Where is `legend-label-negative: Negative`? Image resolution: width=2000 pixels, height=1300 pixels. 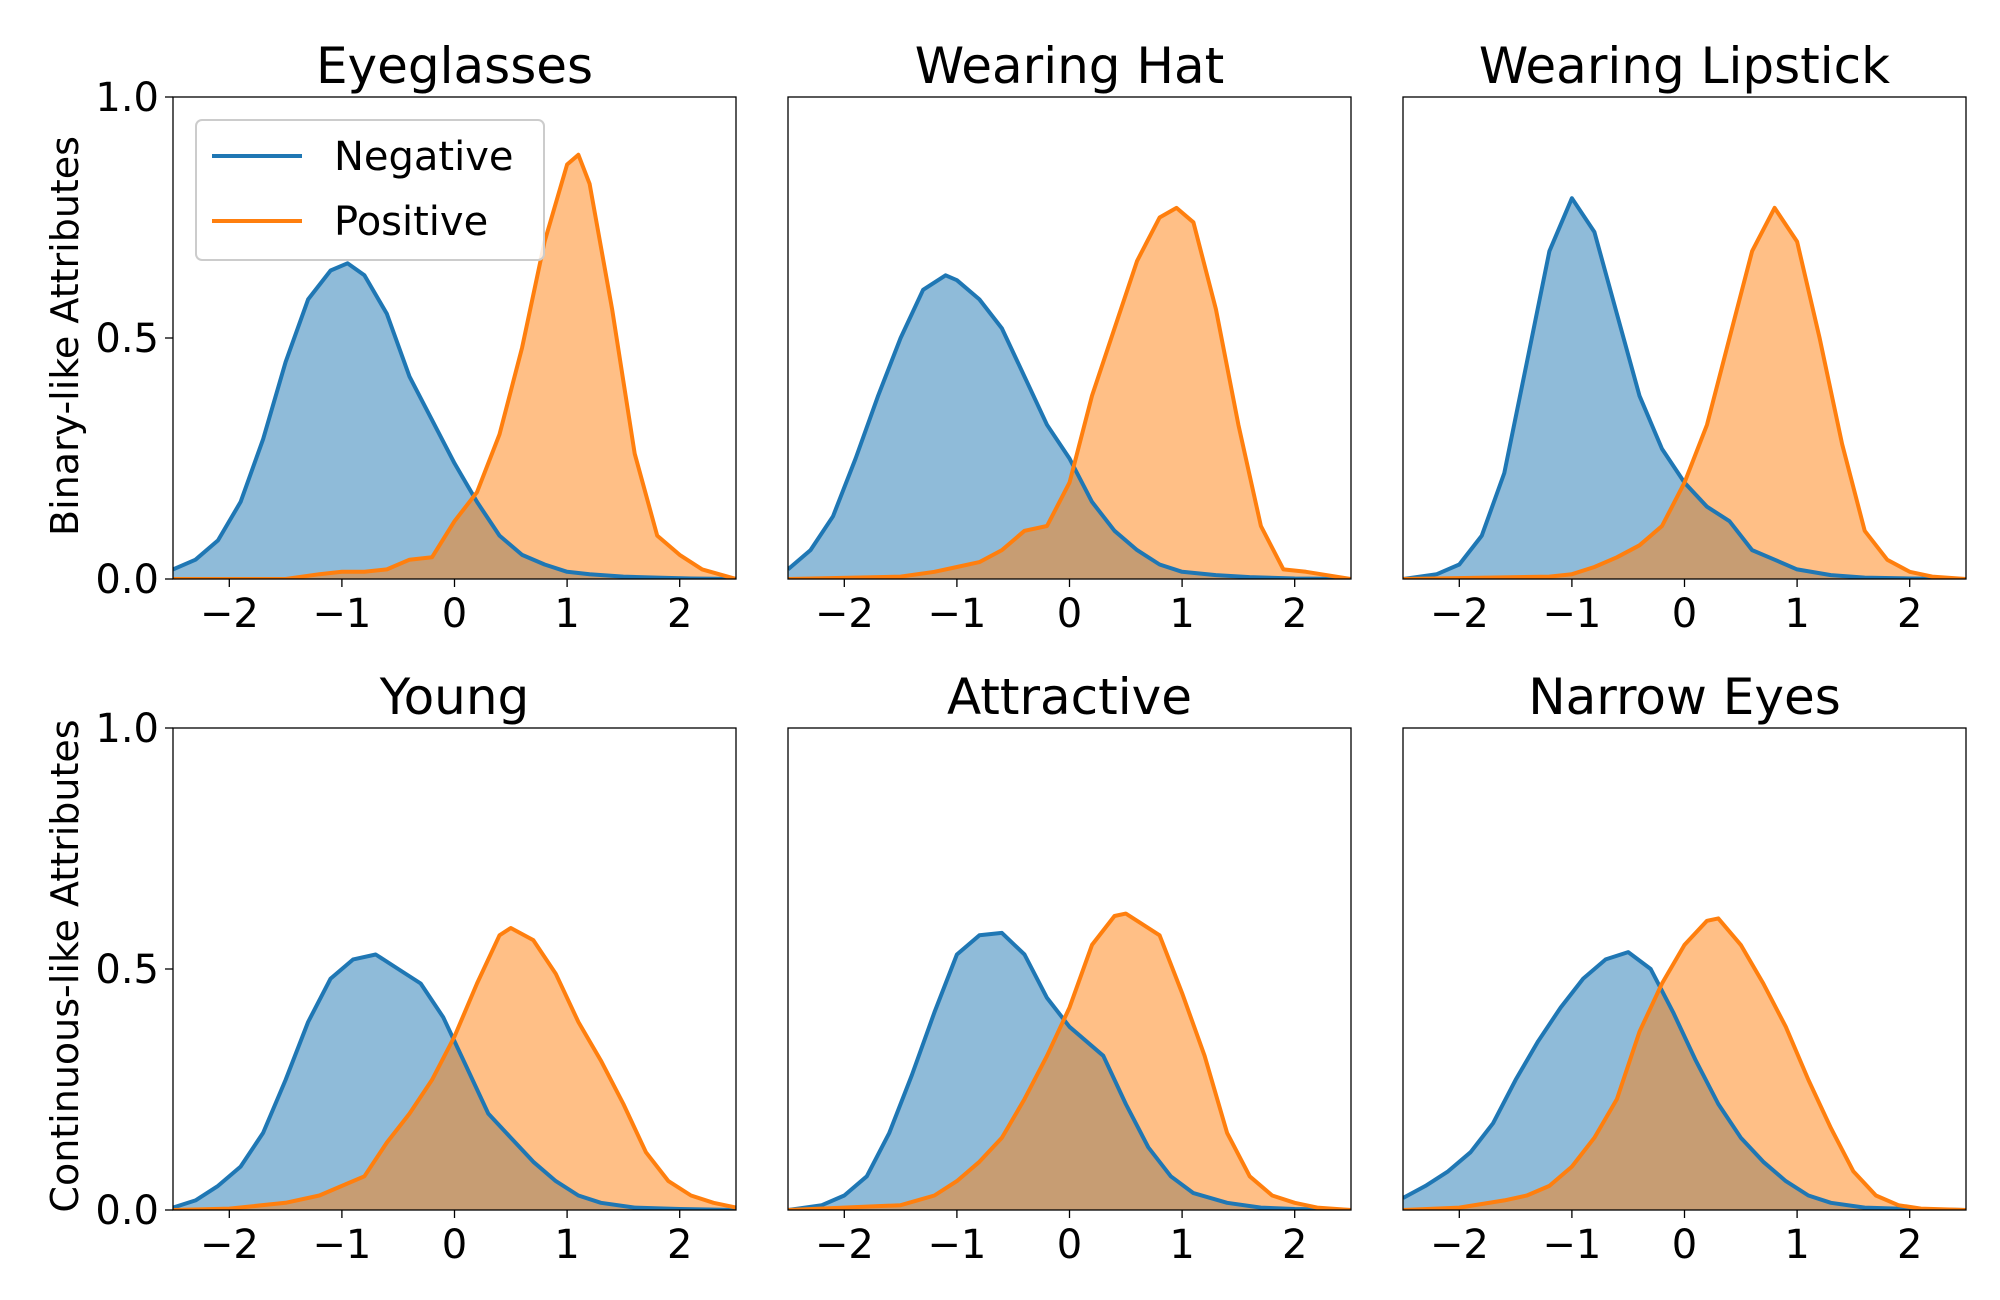
legend-label-negative: Negative is located at coordinates (424, 157).